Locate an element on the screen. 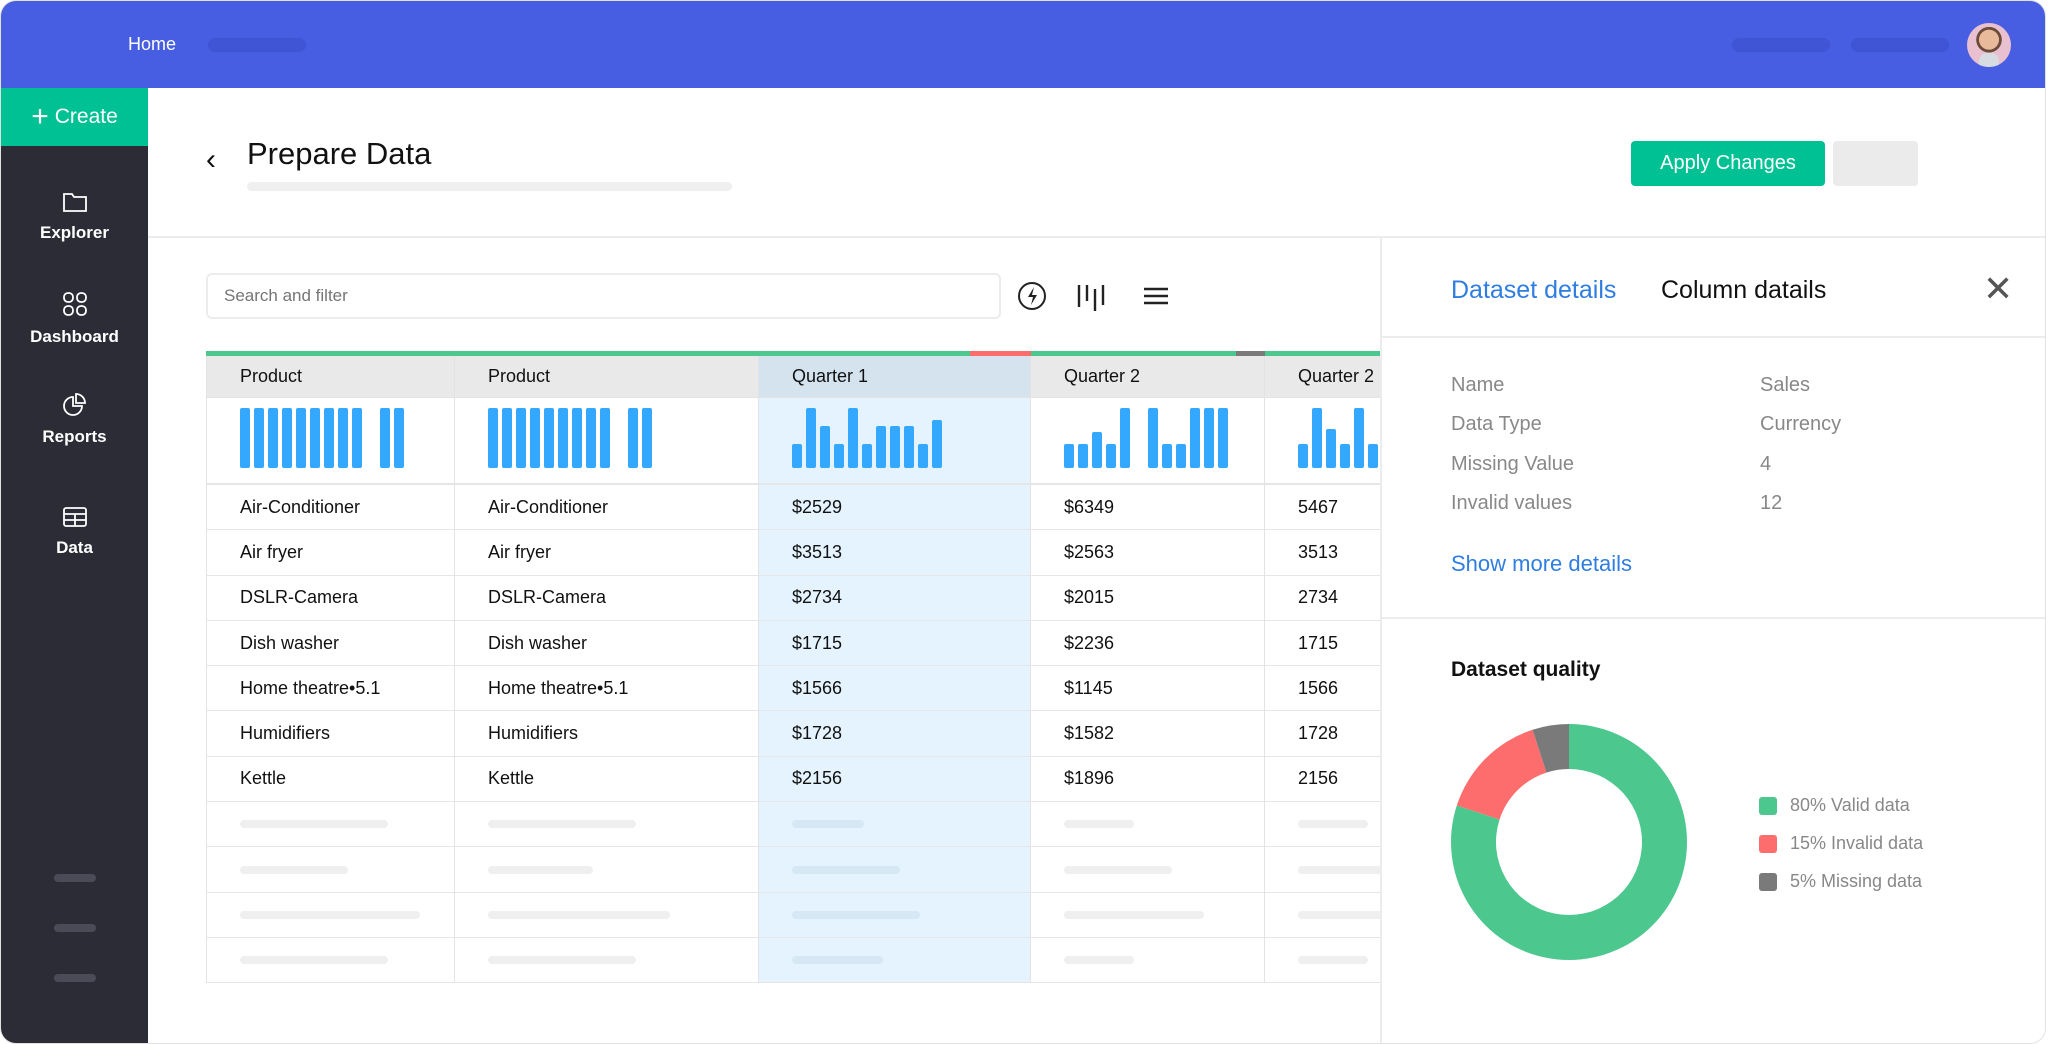  table-cell: $1566 is located at coordinates (894, 689).